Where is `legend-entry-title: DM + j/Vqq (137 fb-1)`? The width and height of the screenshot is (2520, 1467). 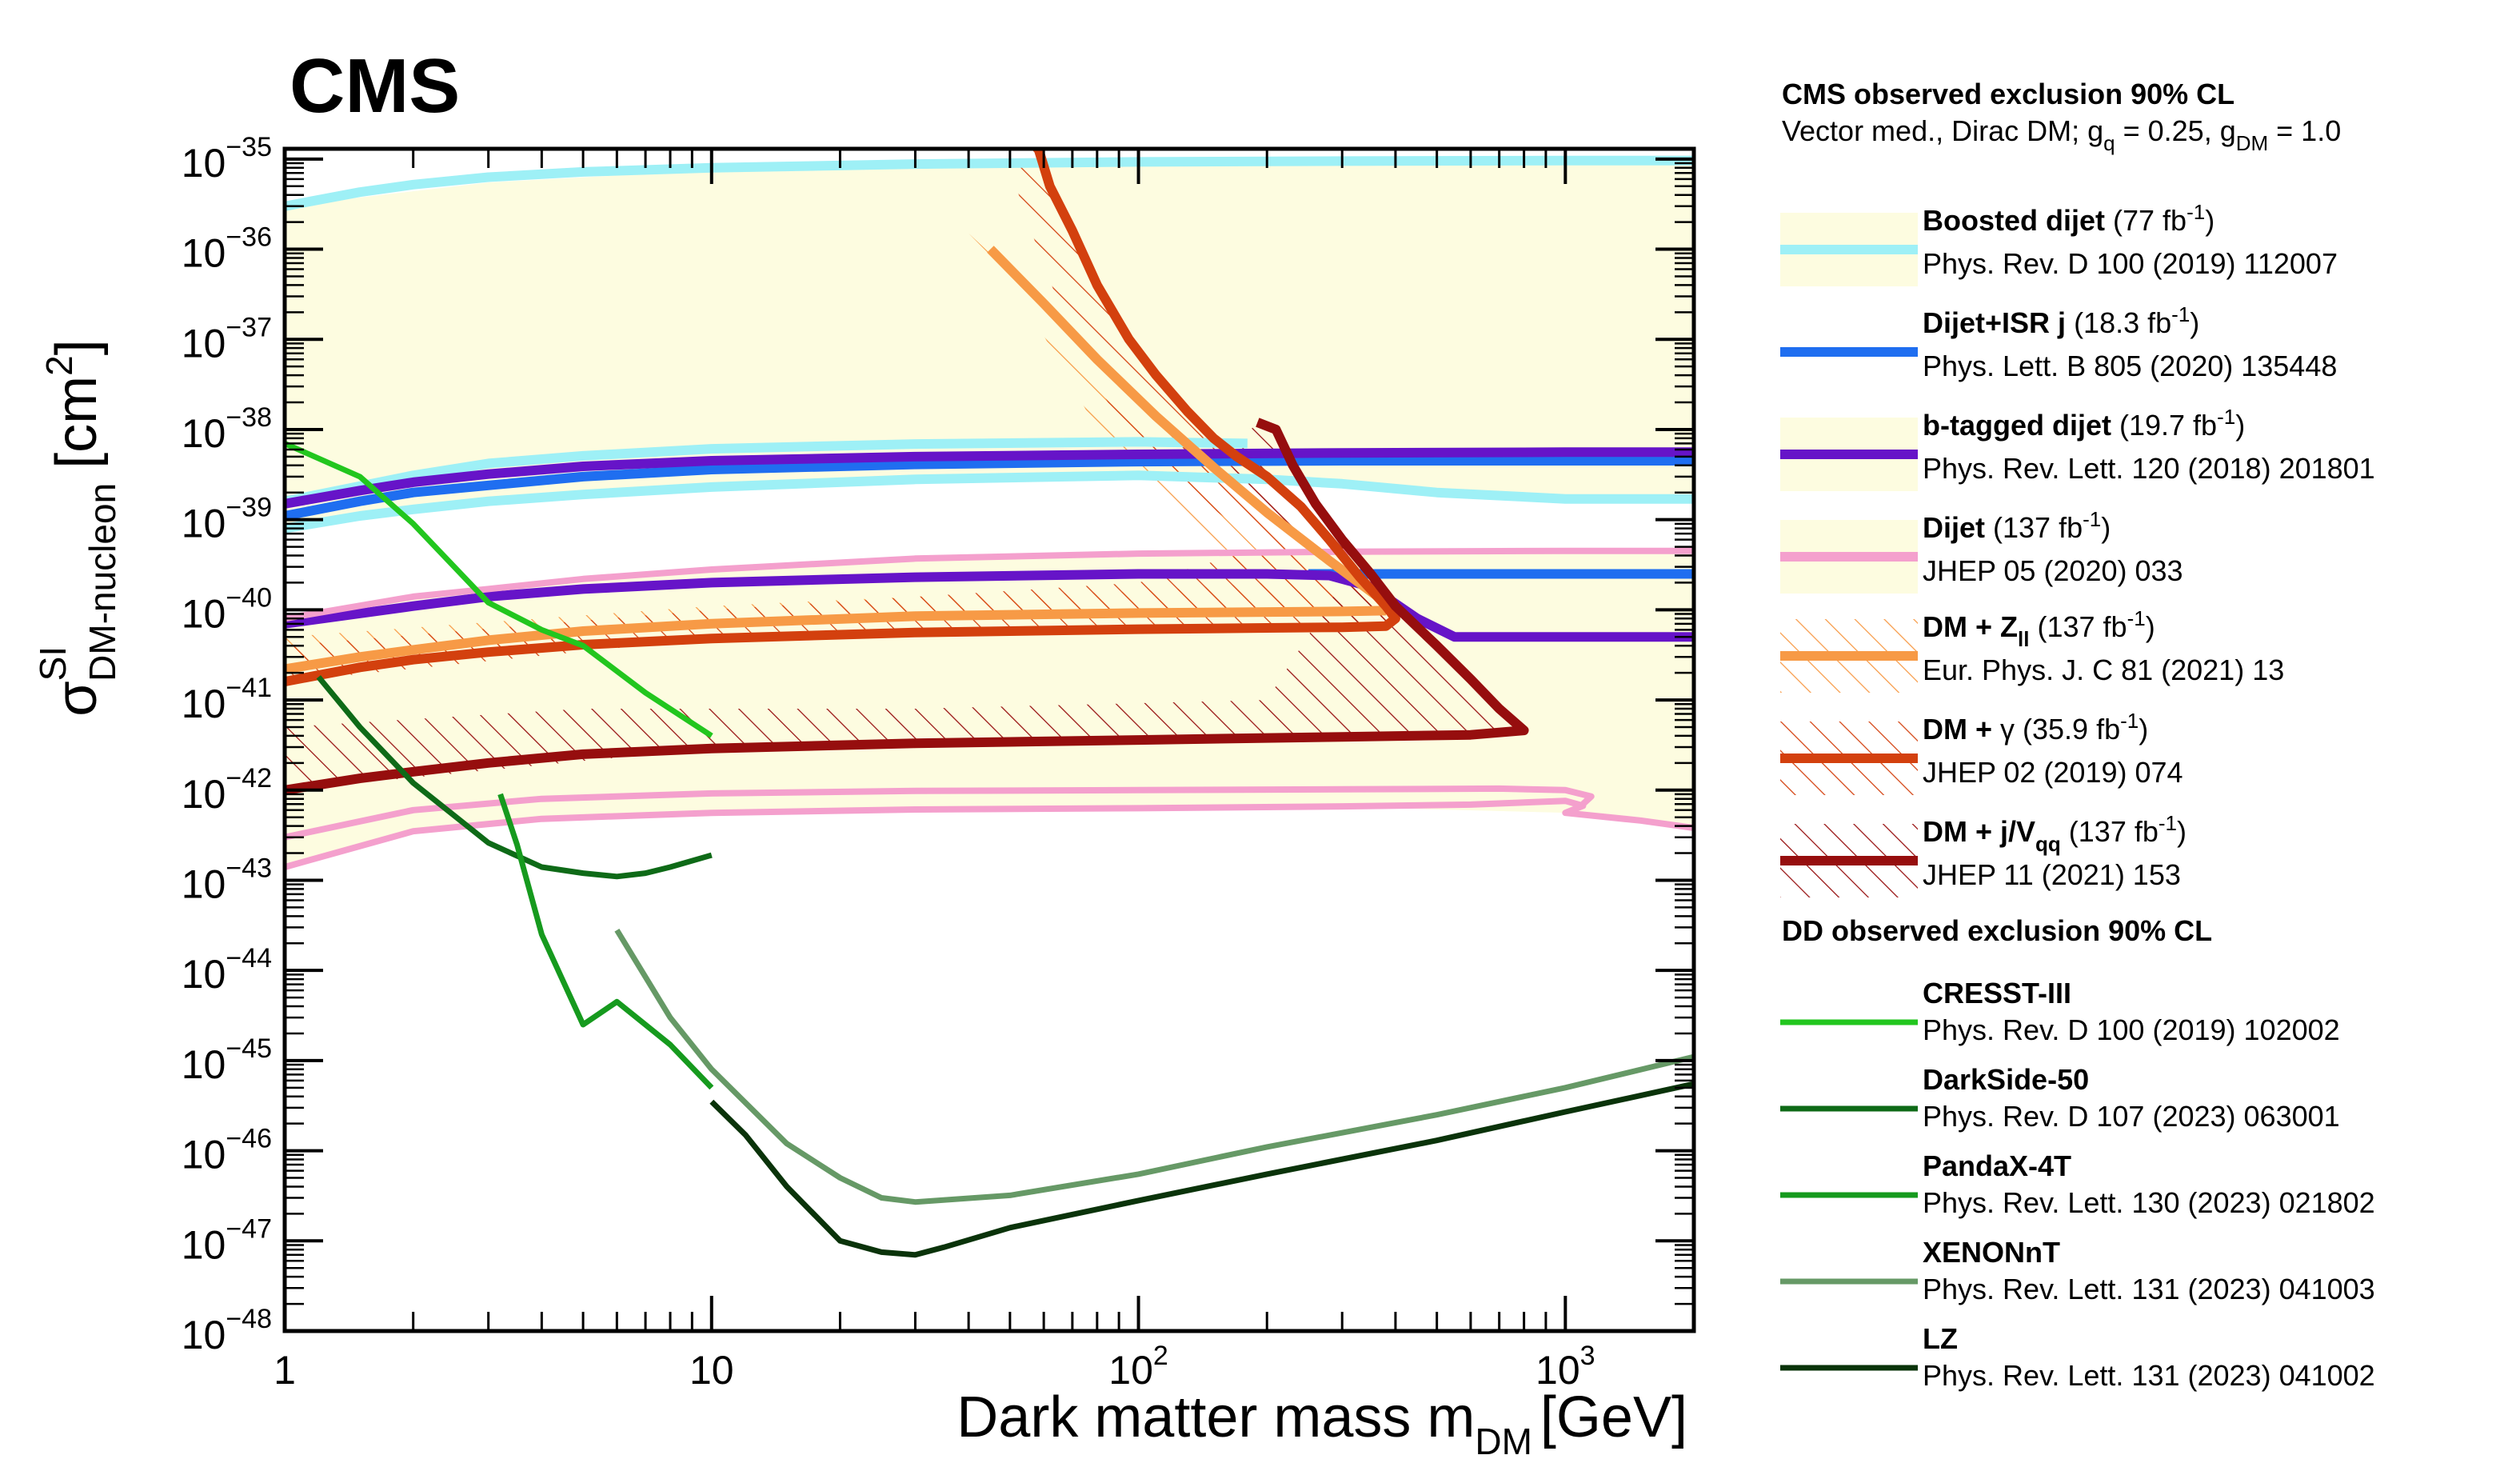
legend-entry-title: DM + j/Vqq (137 fb-1) is located at coordinates (2055, 834).